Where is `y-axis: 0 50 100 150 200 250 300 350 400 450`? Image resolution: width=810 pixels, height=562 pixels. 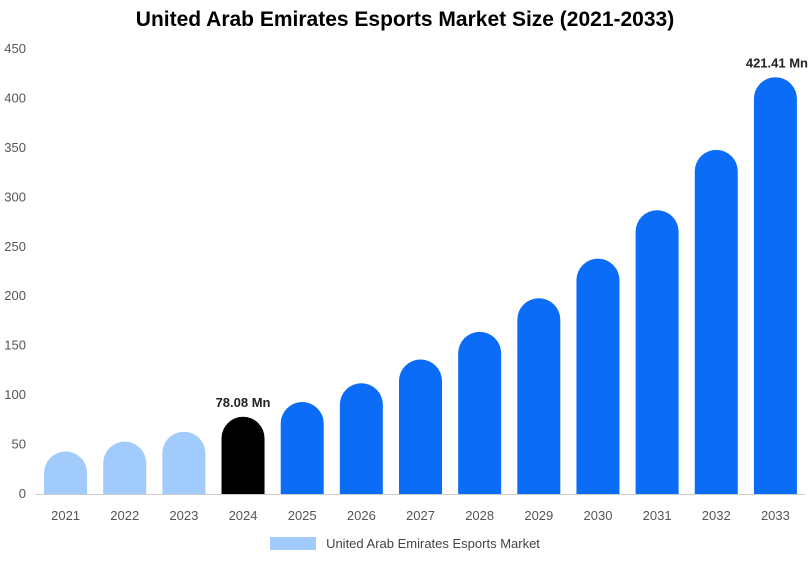
y-axis: 0 50 100 150 200 250 300 350 400 450 is located at coordinates (15, 271).